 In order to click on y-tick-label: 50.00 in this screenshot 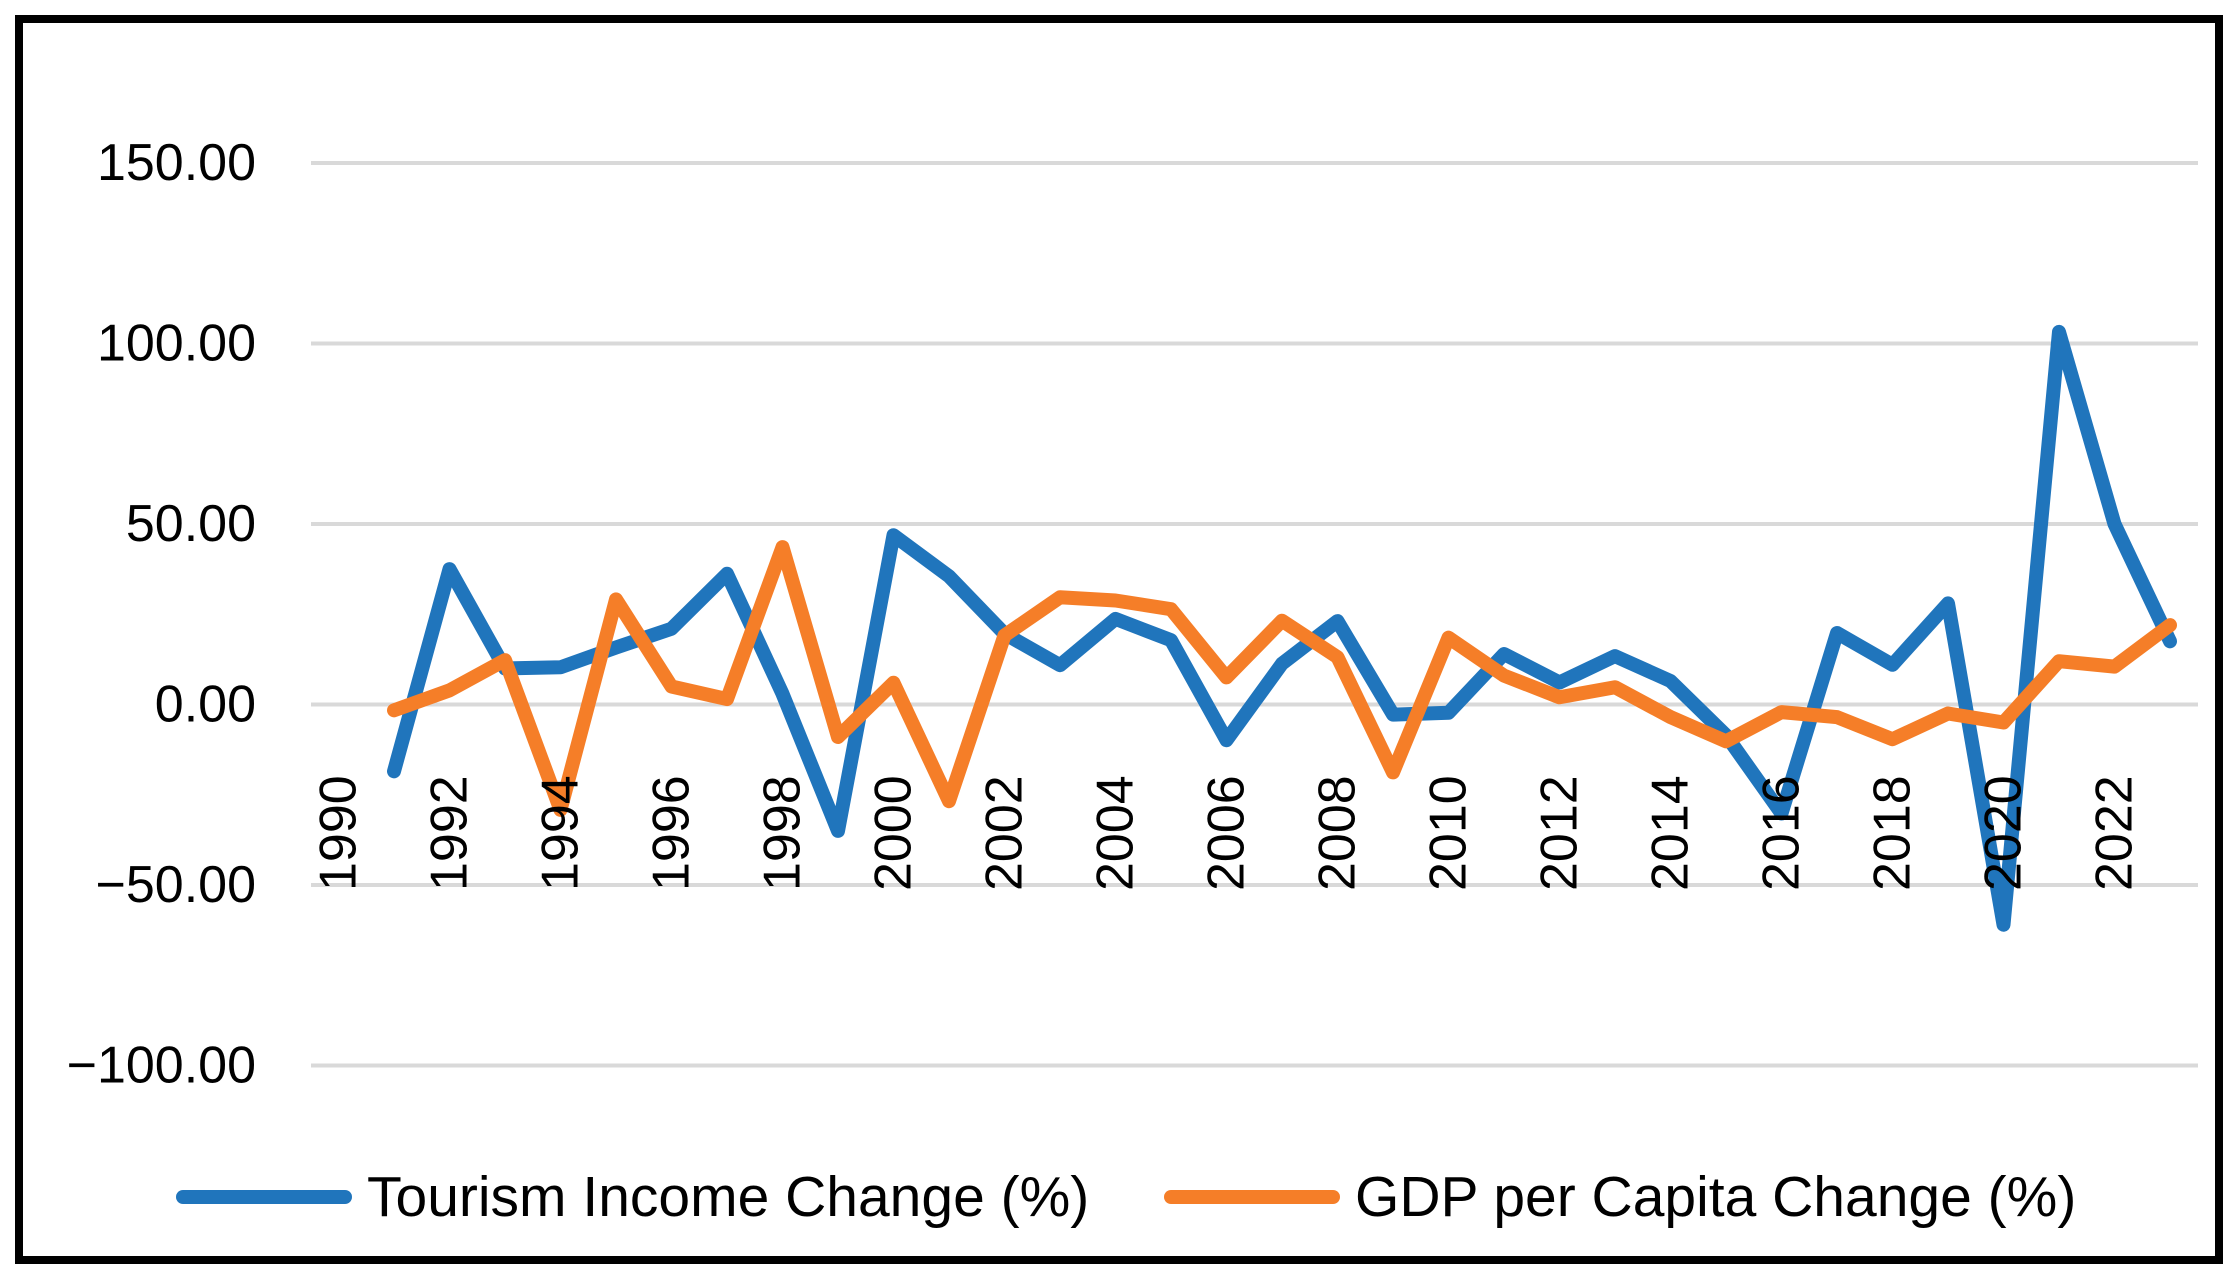, I will do `click(191, 524)`.